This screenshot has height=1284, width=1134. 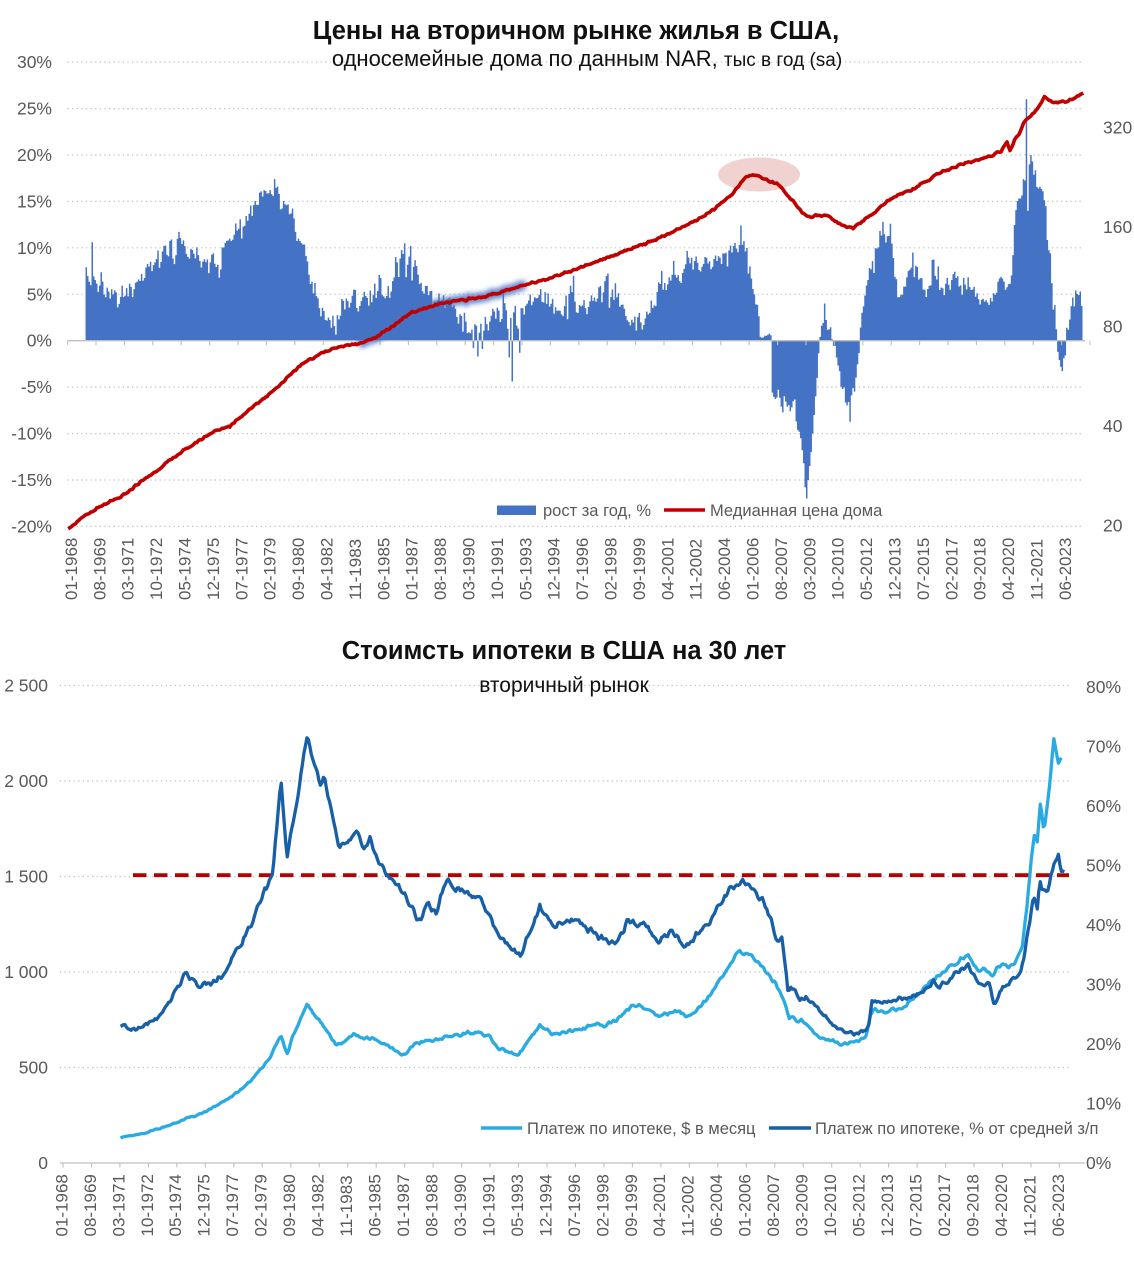 I want to click on svg-text: 2 500, so click(x=26, y=686).